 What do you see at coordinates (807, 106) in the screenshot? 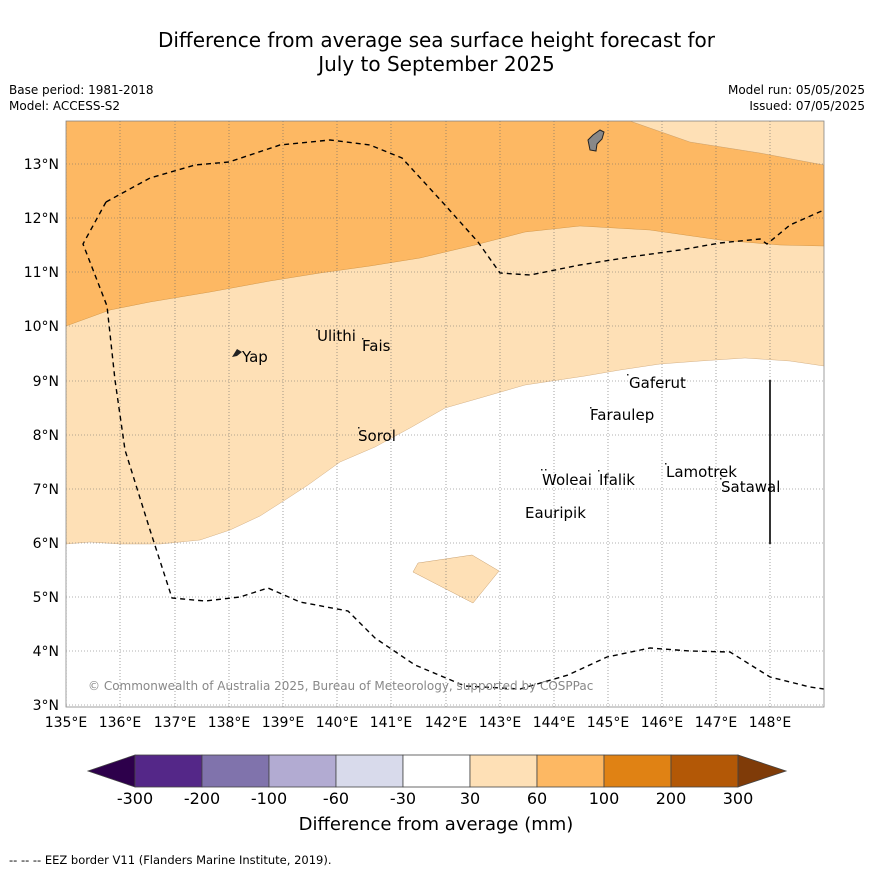
I see `issued-date: Issued: 07/05/2025` at bounding box center [807, 106].